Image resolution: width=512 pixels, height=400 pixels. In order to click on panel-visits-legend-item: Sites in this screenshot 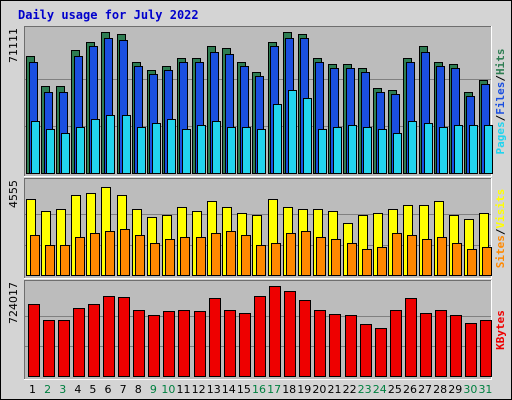, I will do `click(500, 251)`.